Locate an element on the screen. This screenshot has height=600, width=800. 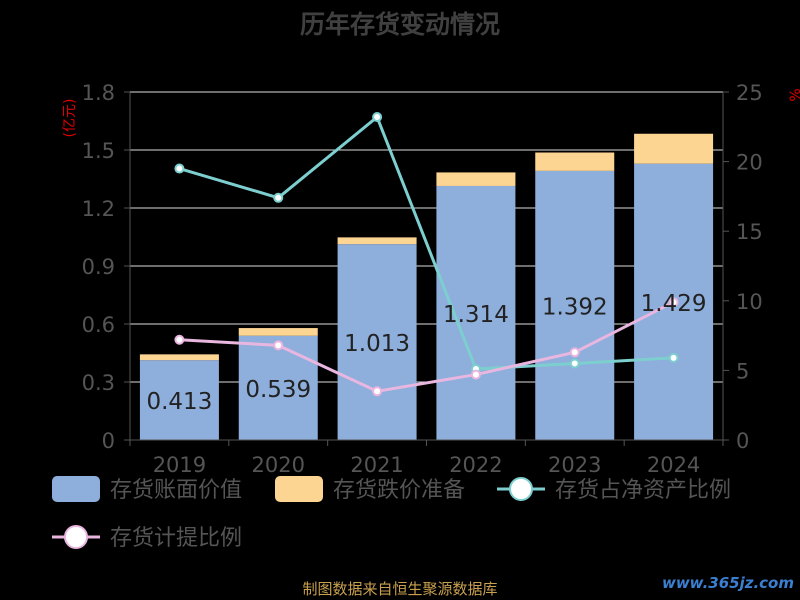
x-tick-label: 2023 is located at coordinates (574, 465).